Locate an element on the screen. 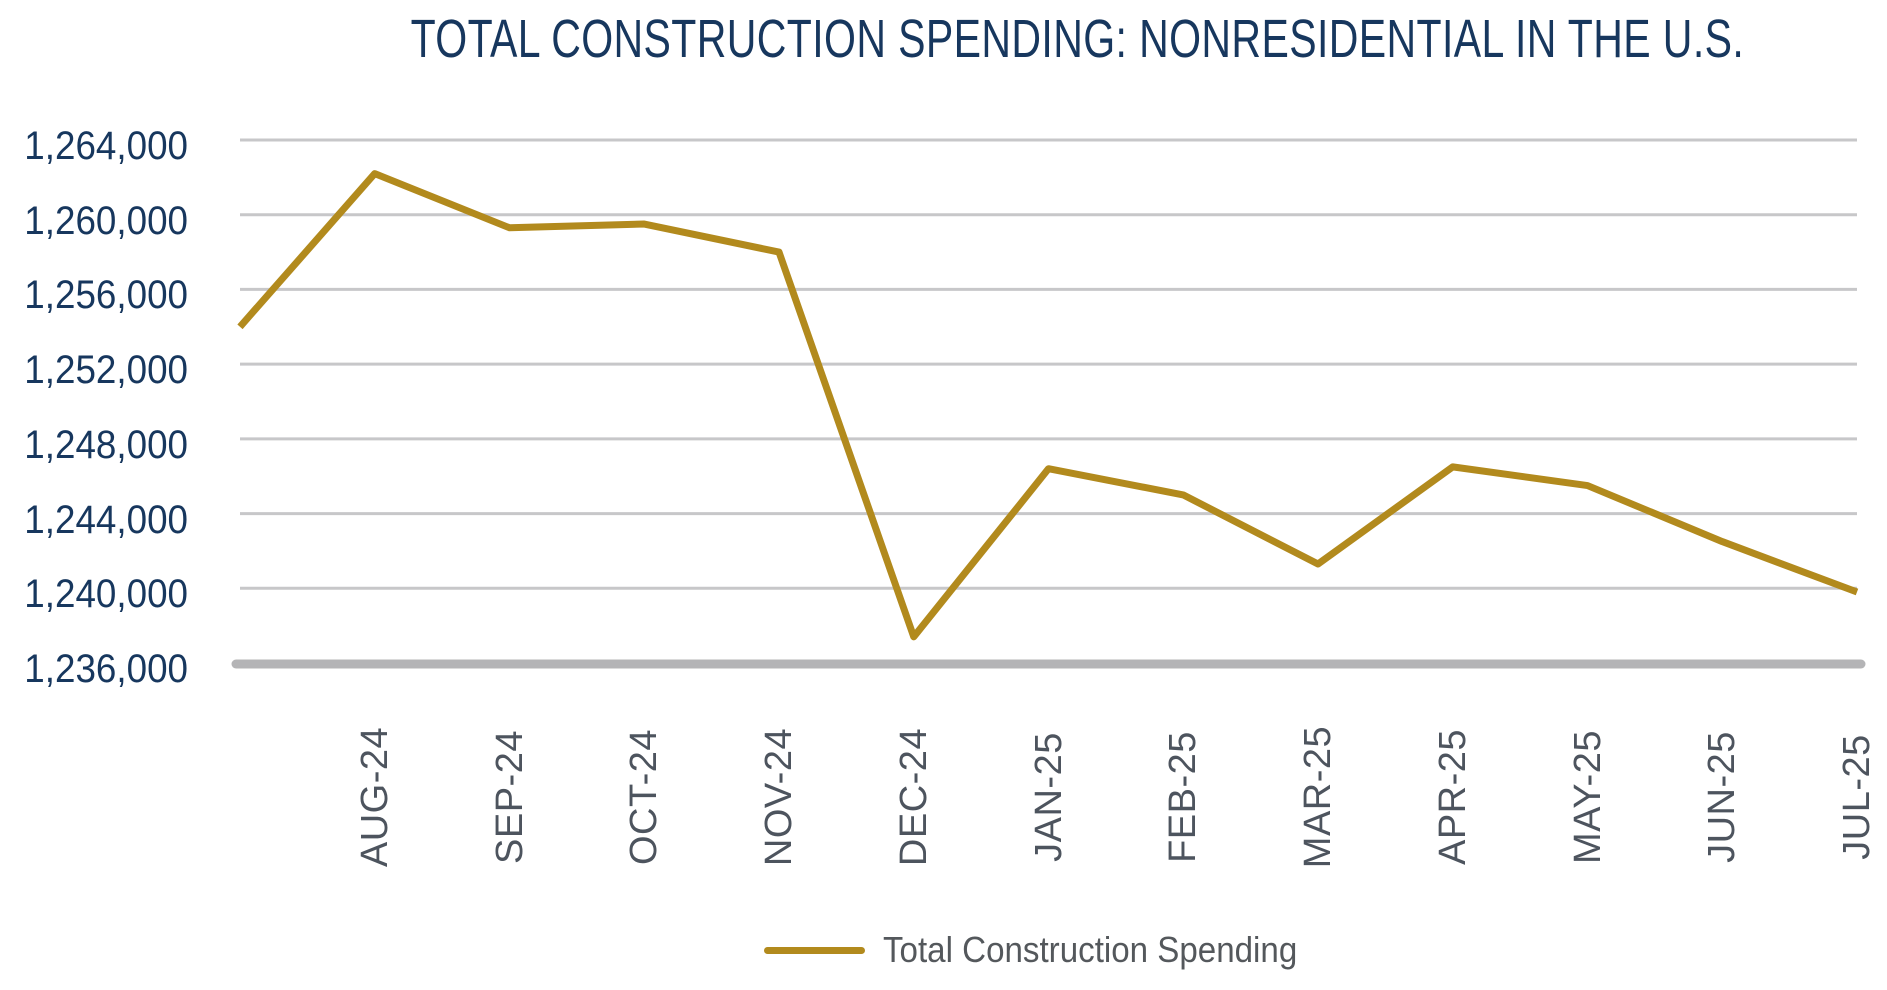  y-axis-tick-label: 1,248,000 is located at coordinates (106, 444).